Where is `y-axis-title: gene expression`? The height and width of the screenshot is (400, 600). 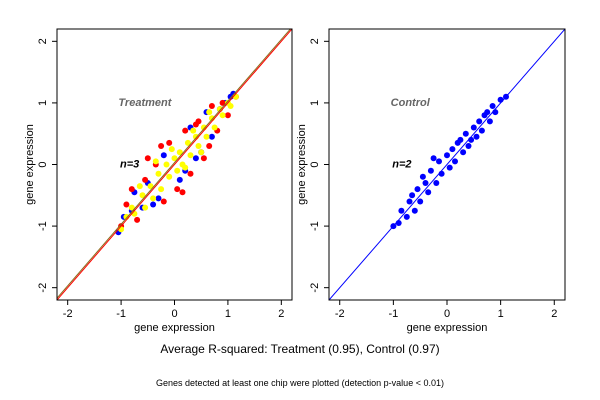
y-axis-title: gene expression is located at coordinates (302, 164).